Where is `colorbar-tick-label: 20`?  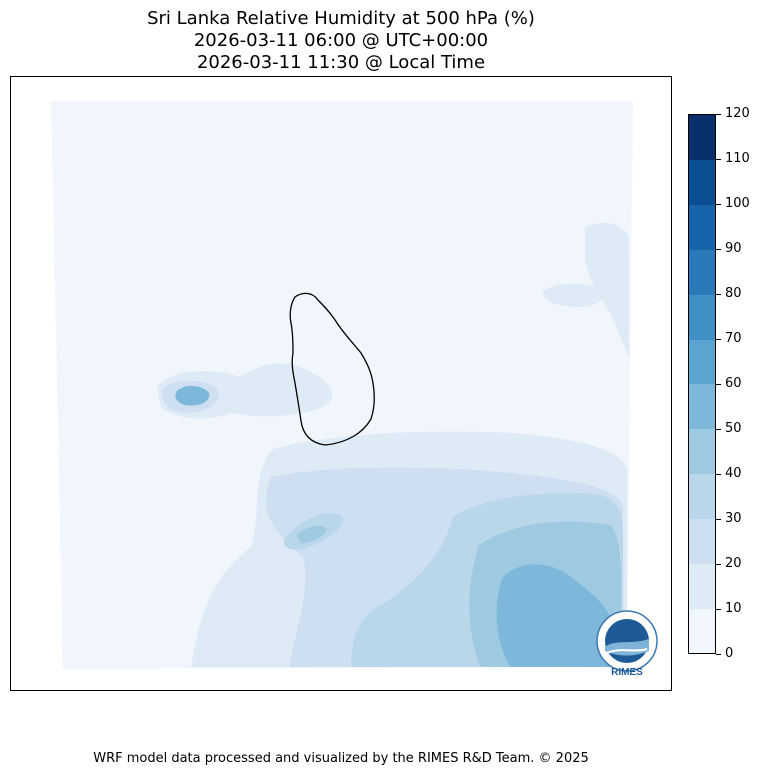
colorbar-tick-label: 20 is located at coordinates (733, 563).